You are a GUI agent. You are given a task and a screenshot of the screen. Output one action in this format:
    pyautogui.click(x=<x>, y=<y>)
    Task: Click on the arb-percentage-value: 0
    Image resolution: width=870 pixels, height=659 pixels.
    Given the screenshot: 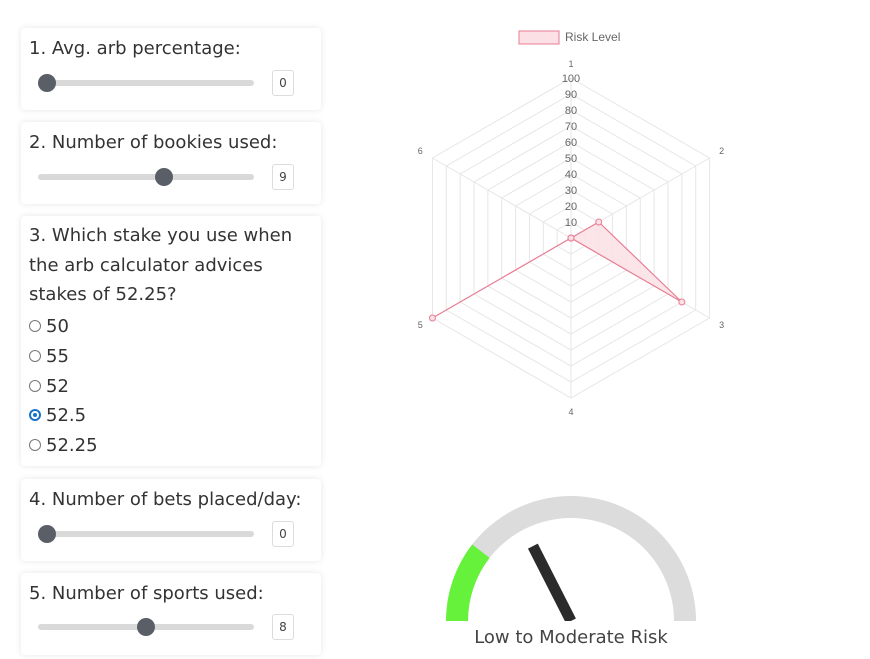 What is the action you would take?
    pyautogui.click(x=283, y=83)
    